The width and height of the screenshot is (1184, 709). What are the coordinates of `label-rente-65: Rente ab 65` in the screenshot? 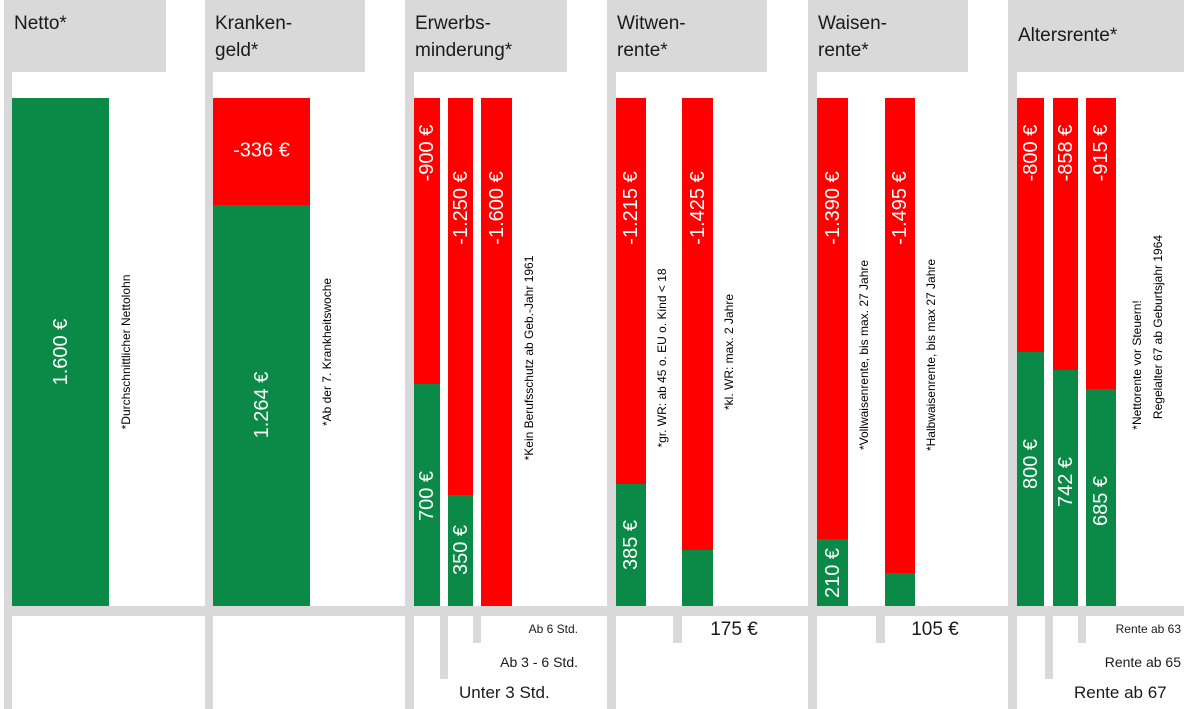 It's located at (1118, 662).